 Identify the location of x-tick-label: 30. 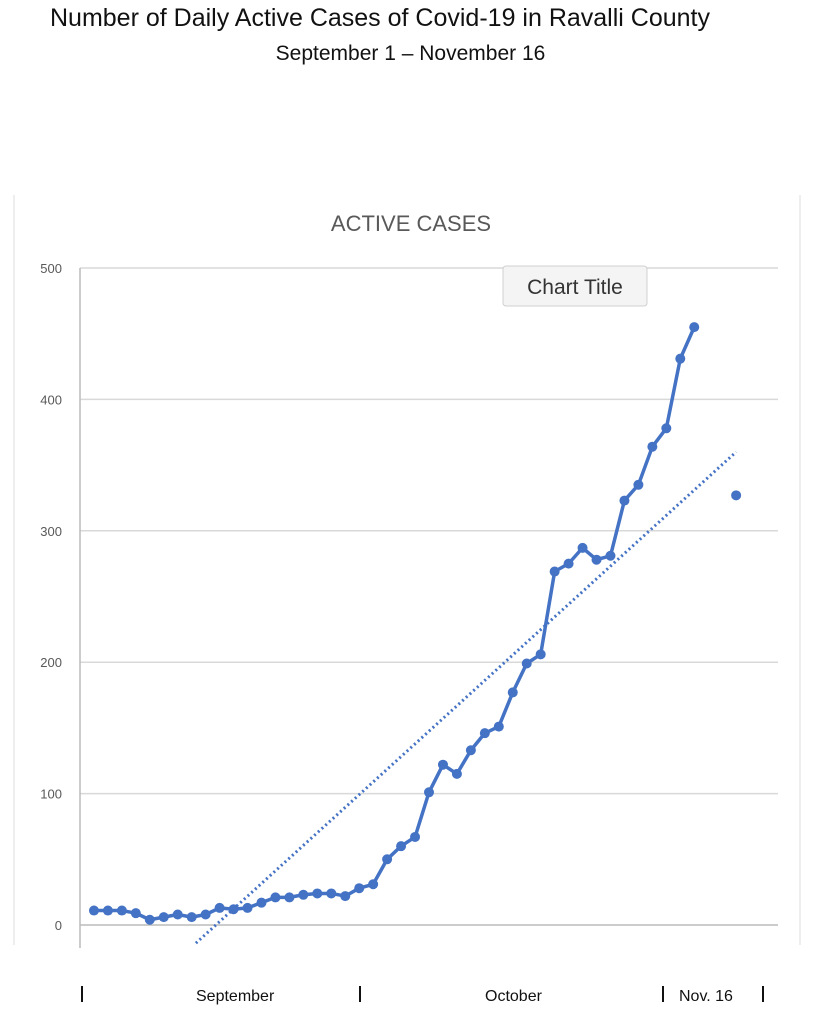
(499, 950).